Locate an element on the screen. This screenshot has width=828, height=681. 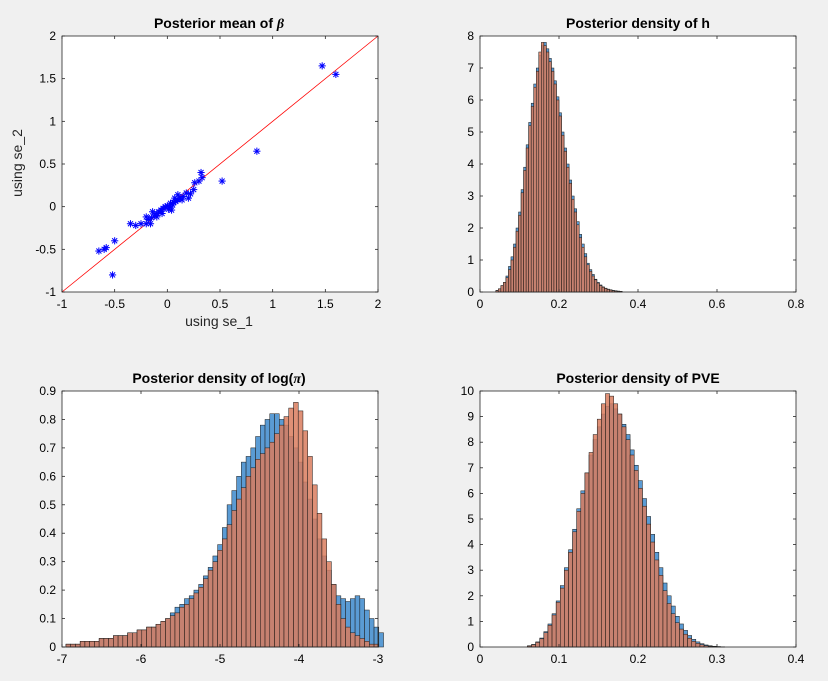
y-tick-label: 2 is located at coordinates (470, 228).